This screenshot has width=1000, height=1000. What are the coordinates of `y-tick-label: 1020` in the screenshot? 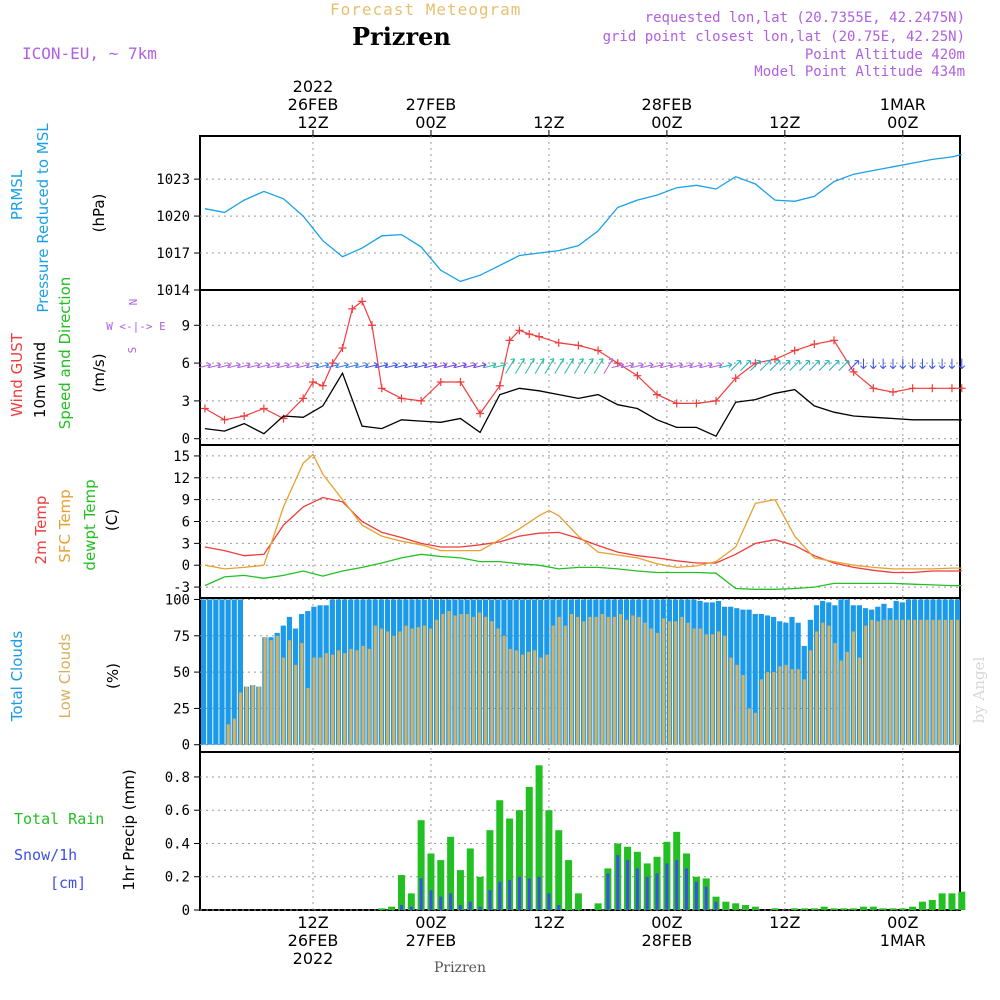 It's located at (173, 217).